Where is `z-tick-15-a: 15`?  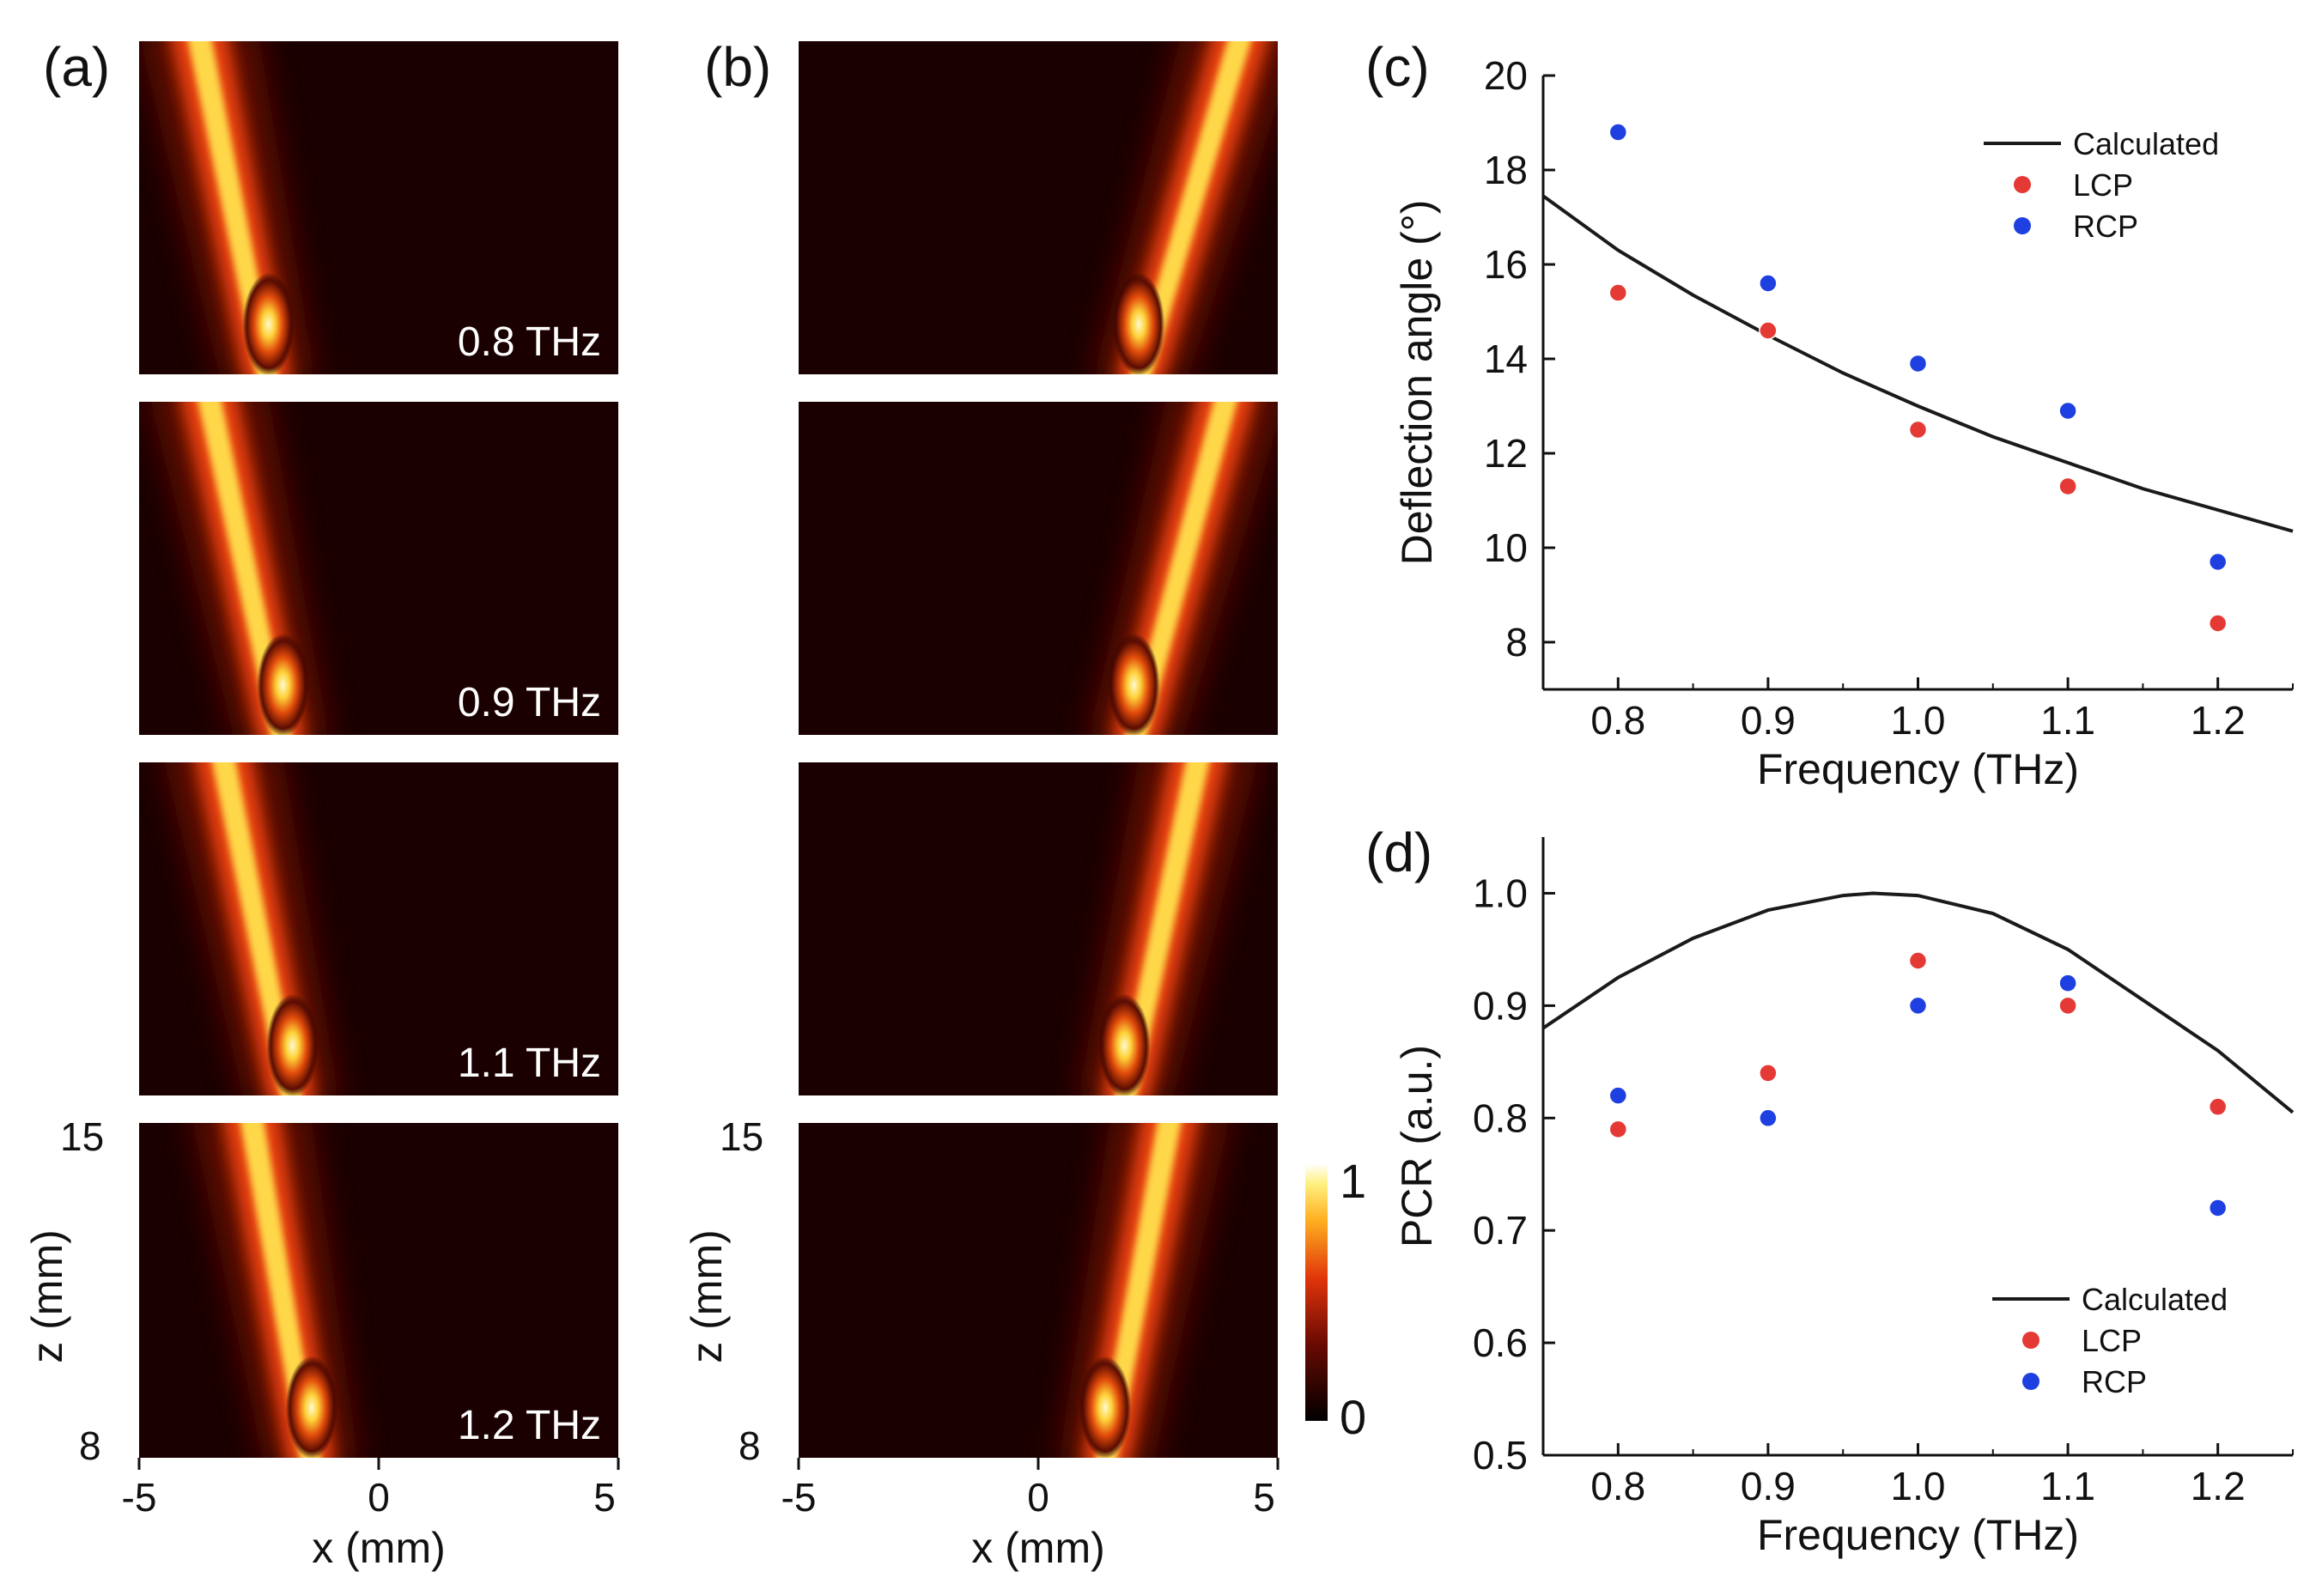
z-tick-15-a: 15 is located at coordinates (82, 1136).